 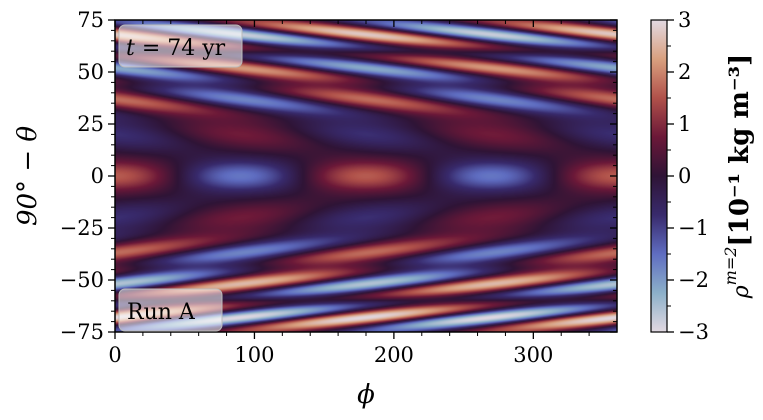 What do you see at coordinates (90, 72) in the screenshot?
I see `y-tick-label: 50` at bounding box center [90, 72].